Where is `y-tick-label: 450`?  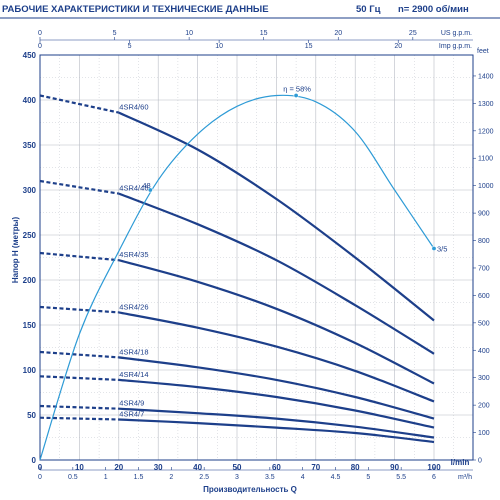 y-tick-label: 450 is located at coordinates (30, 55).